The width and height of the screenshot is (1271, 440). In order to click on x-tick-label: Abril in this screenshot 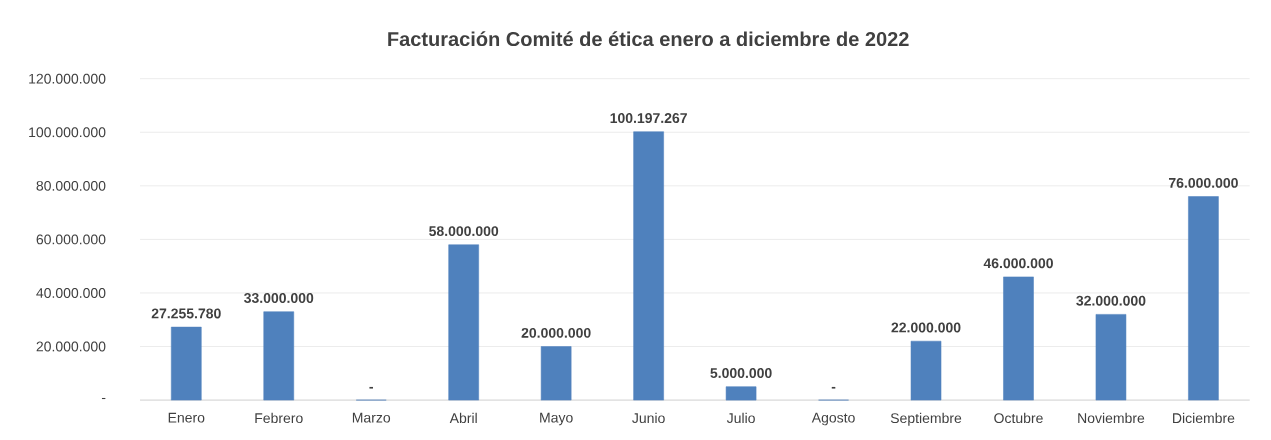, I will do `click(463, 418)`.